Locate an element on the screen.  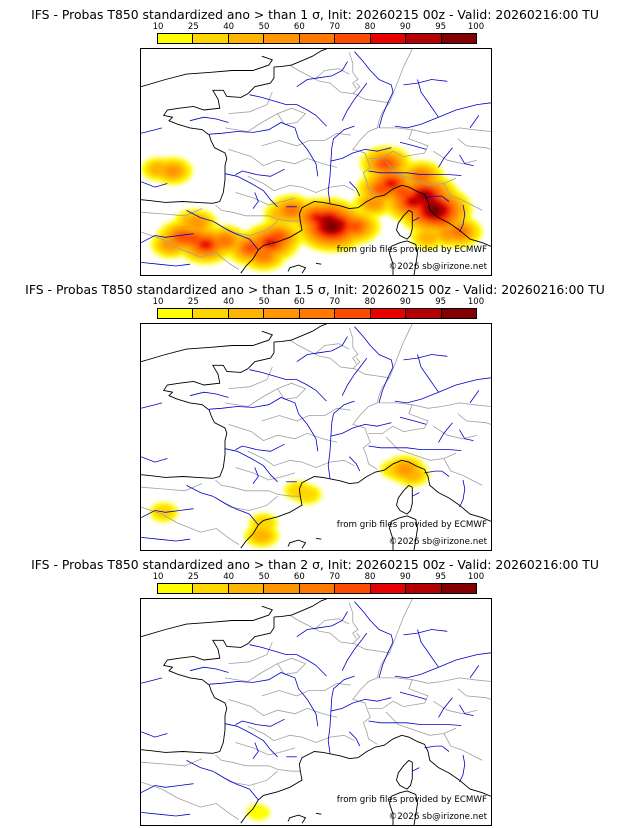
legend-tick-label: 40 is located at coordinates (229, 577).